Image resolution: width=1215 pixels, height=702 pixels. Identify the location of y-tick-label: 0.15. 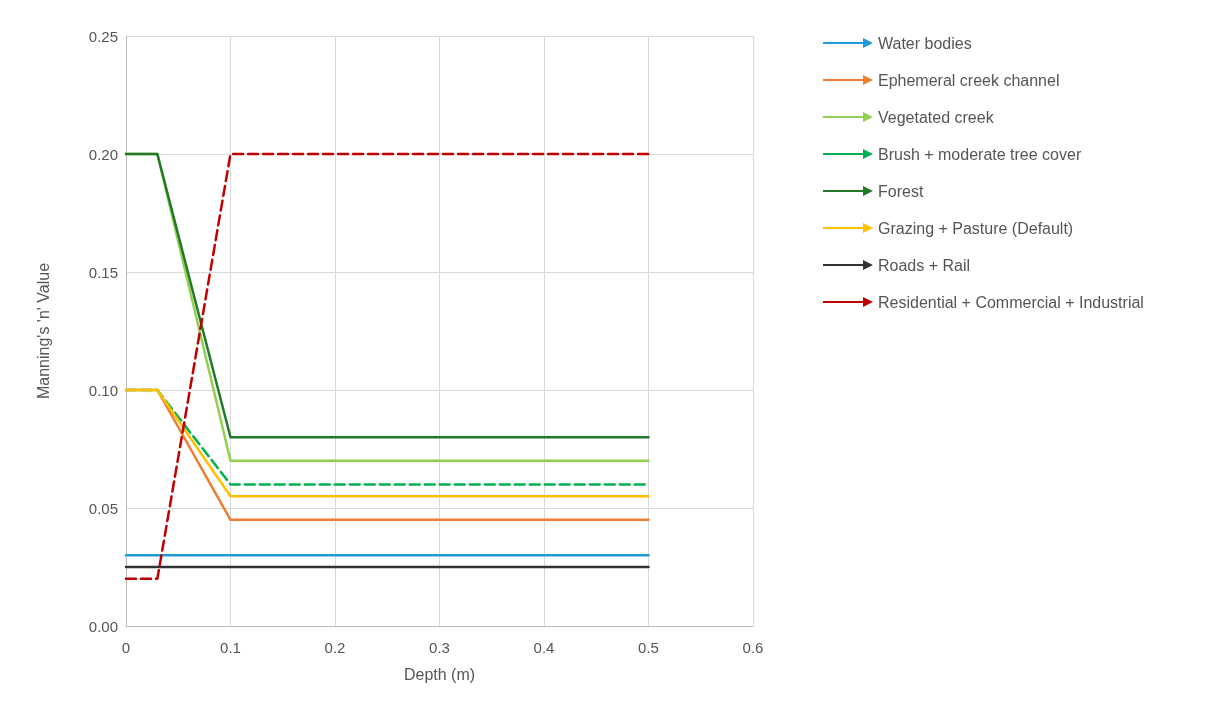
(103, 272).